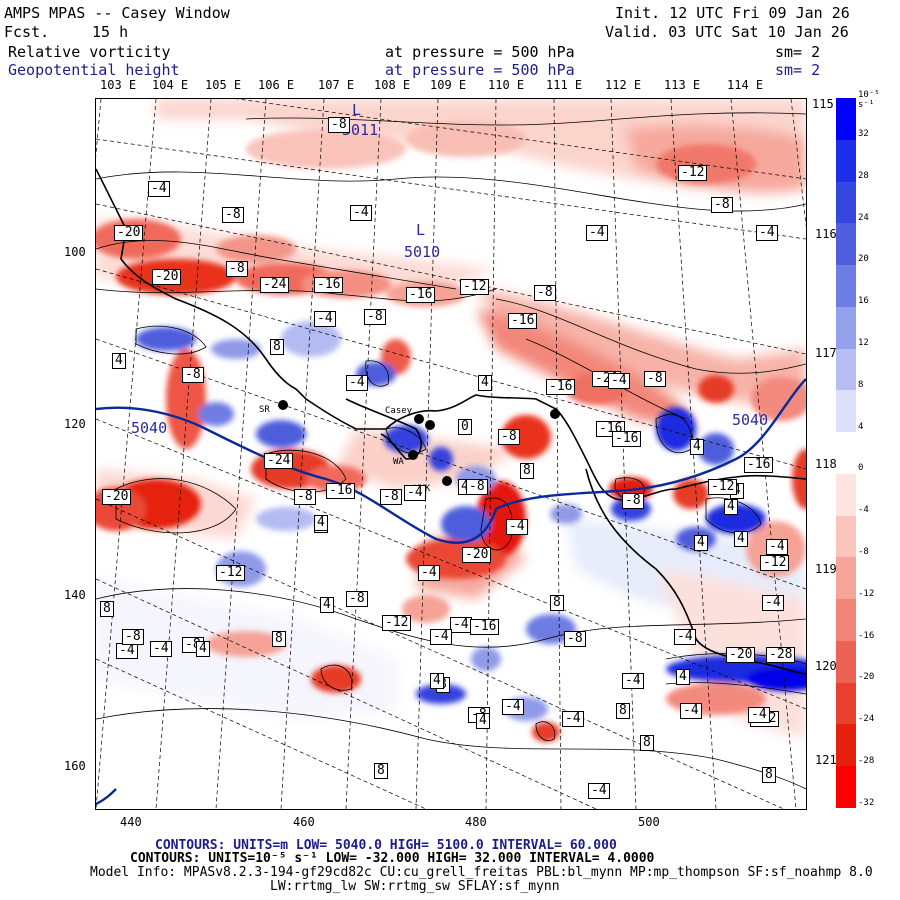  Describe the element at coordinates (861, 468) in the screenshot. I see `colorbar-tick: 0` at that location.